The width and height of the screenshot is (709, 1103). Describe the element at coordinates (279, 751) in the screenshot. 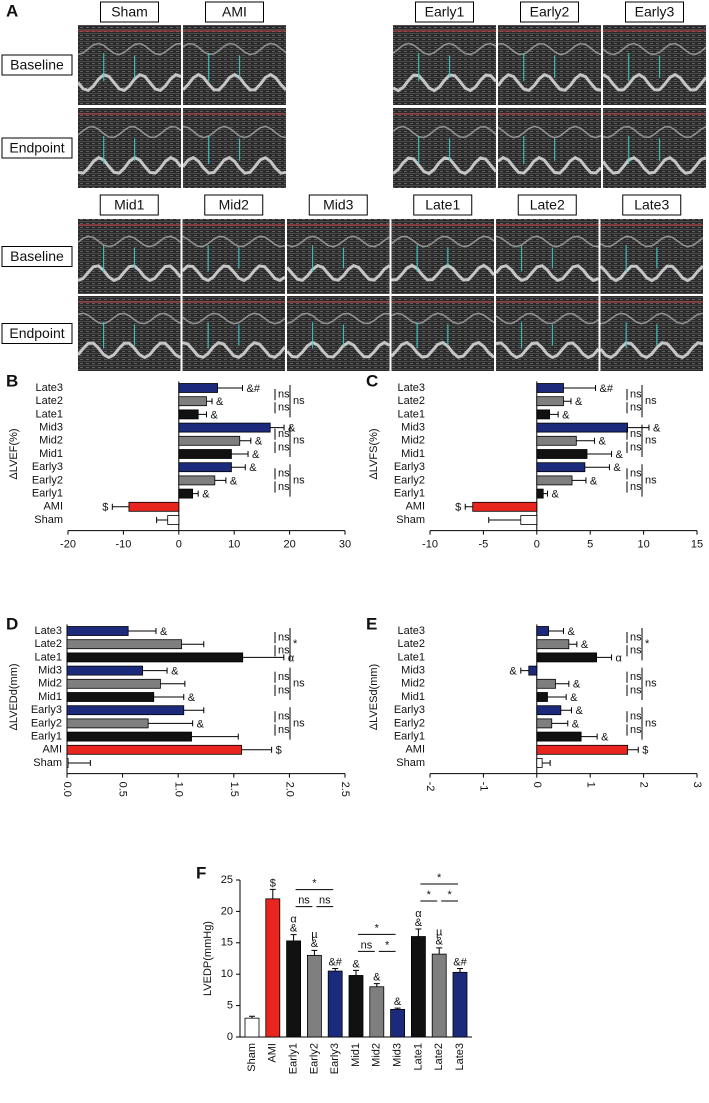

I see `annotation: $` at that location.